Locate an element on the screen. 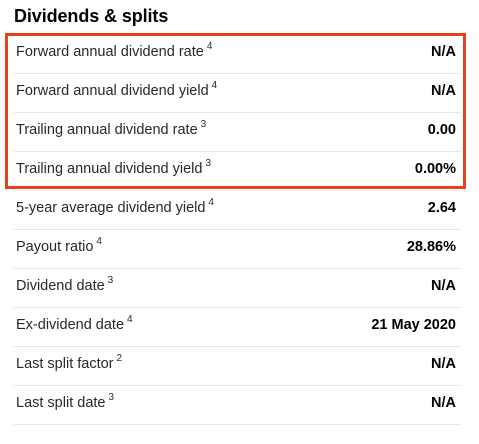  row-label: Forward annual dividend yield 4 is located at coordinates (117, 89).